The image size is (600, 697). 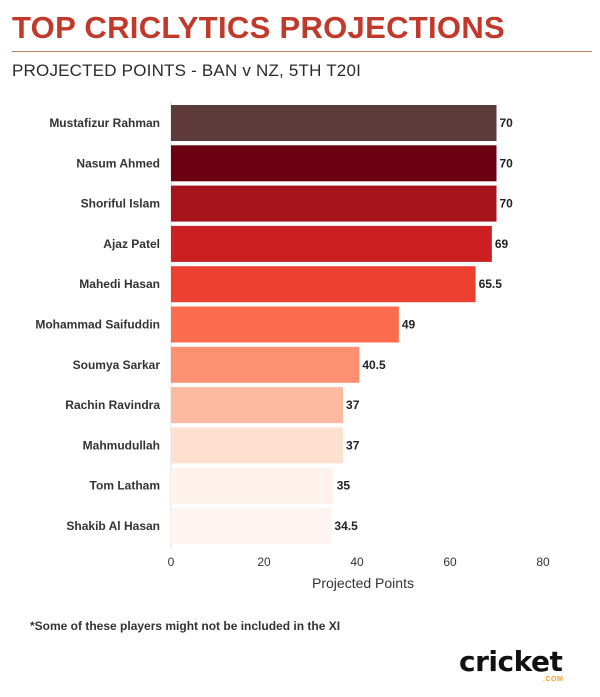 What do you see at coordinates (553, 679) in the screenshot?
I see `logo-sub: .COM` at bounding box center [553, 679].